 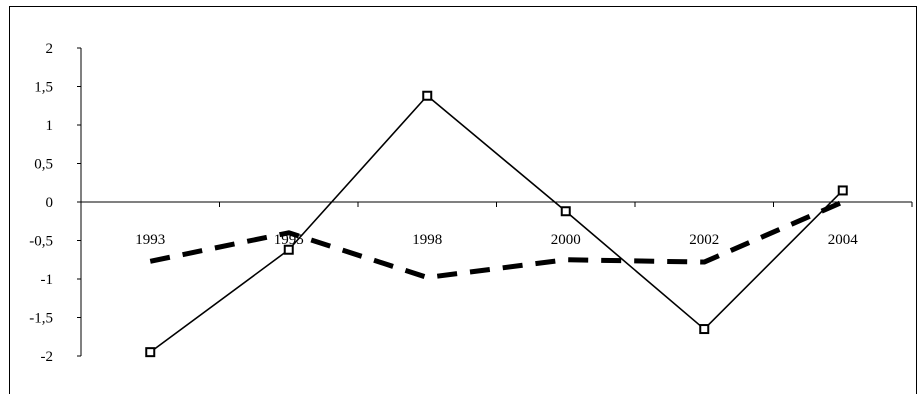 I want to click on x-tick-label: 1998, so click(x=427, y=240).